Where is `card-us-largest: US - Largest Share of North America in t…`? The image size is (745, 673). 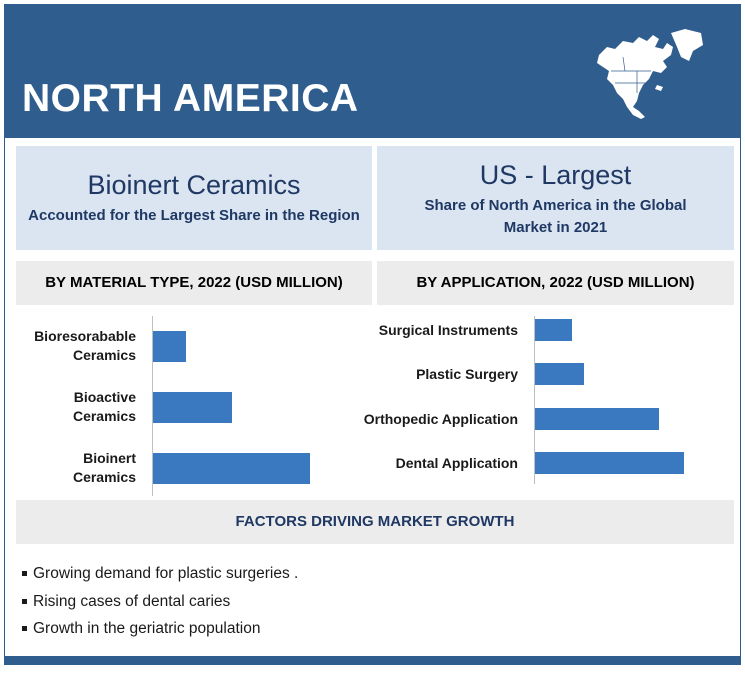 card-us-largest: US - Largest Share of North America in t… is located at coordinates (555, 198).